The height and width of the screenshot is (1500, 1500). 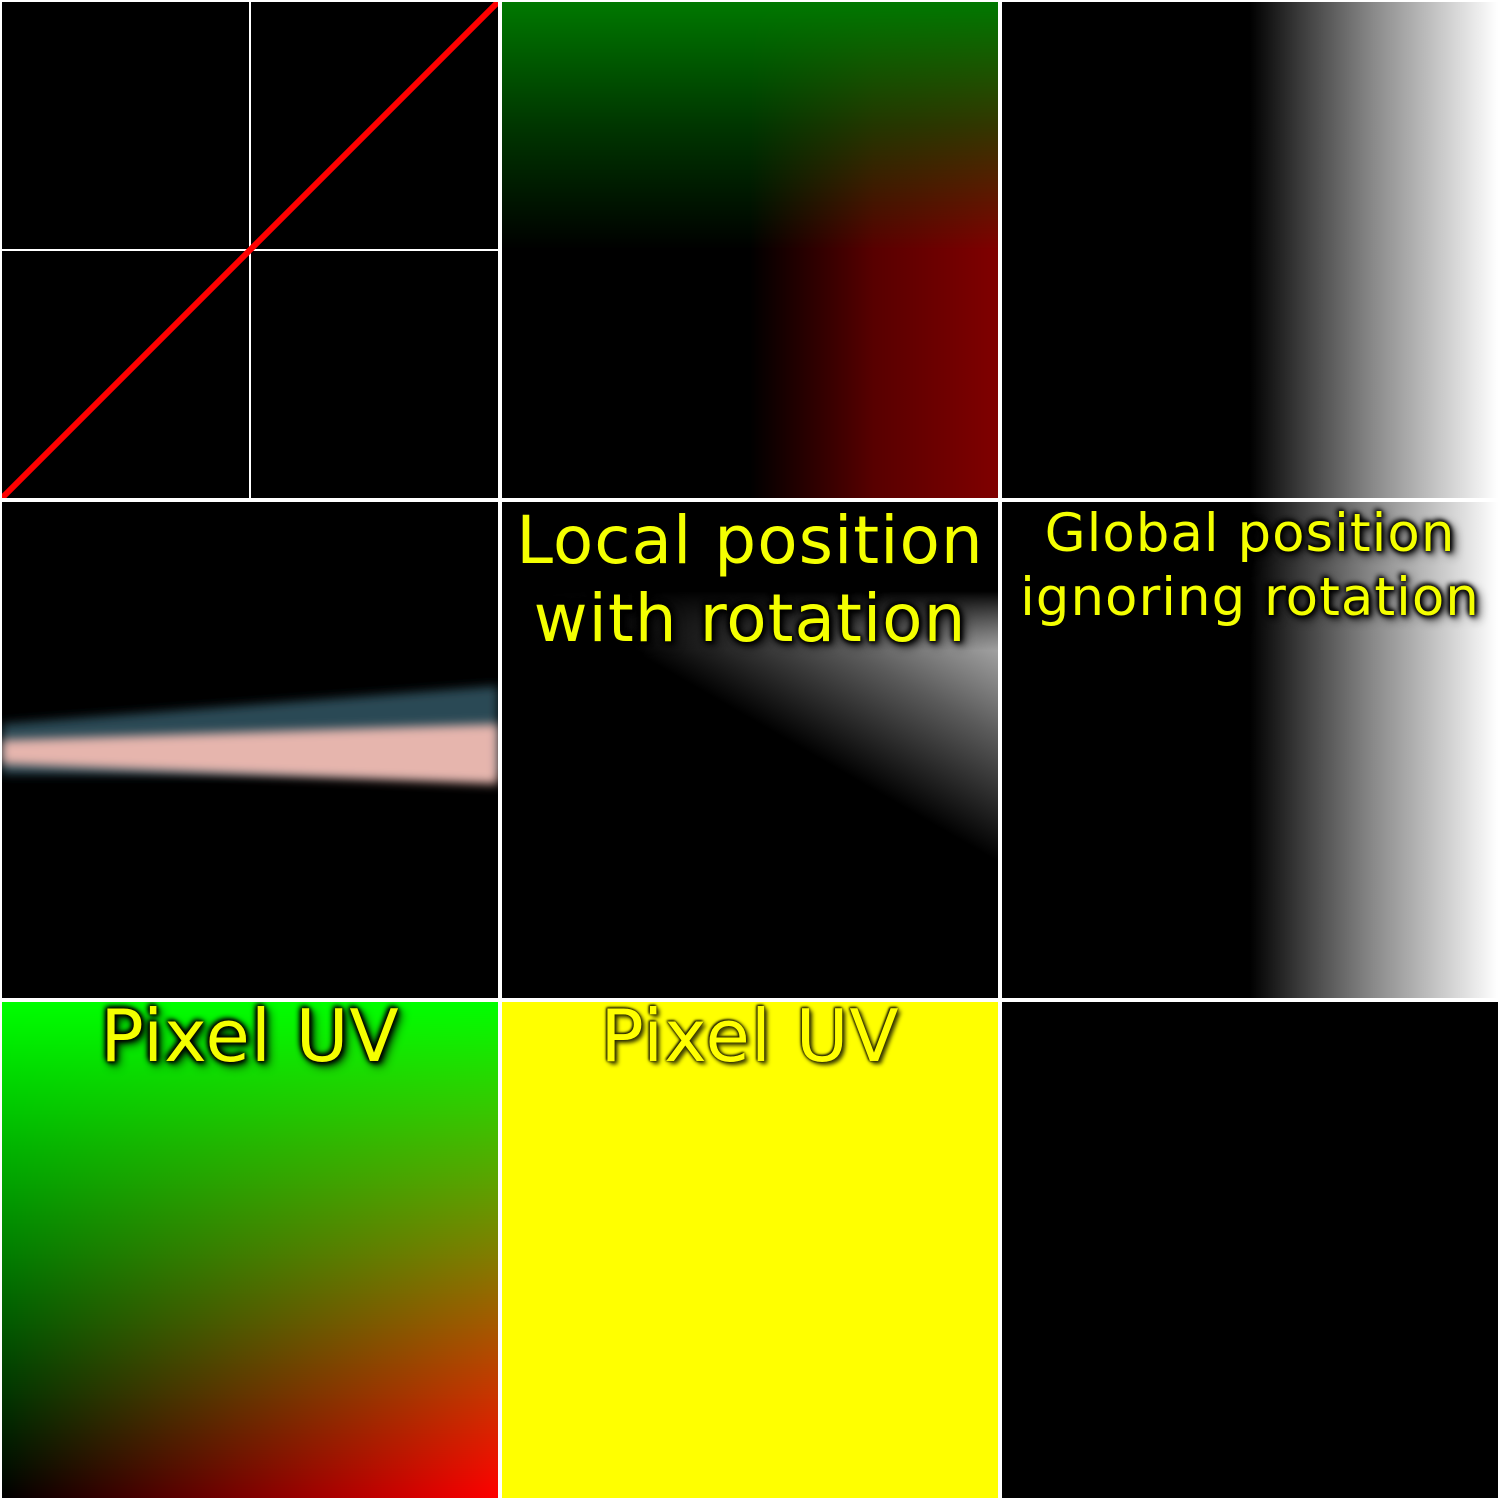 I want to click on red-diagonal-line, so click(x=250, y=250).